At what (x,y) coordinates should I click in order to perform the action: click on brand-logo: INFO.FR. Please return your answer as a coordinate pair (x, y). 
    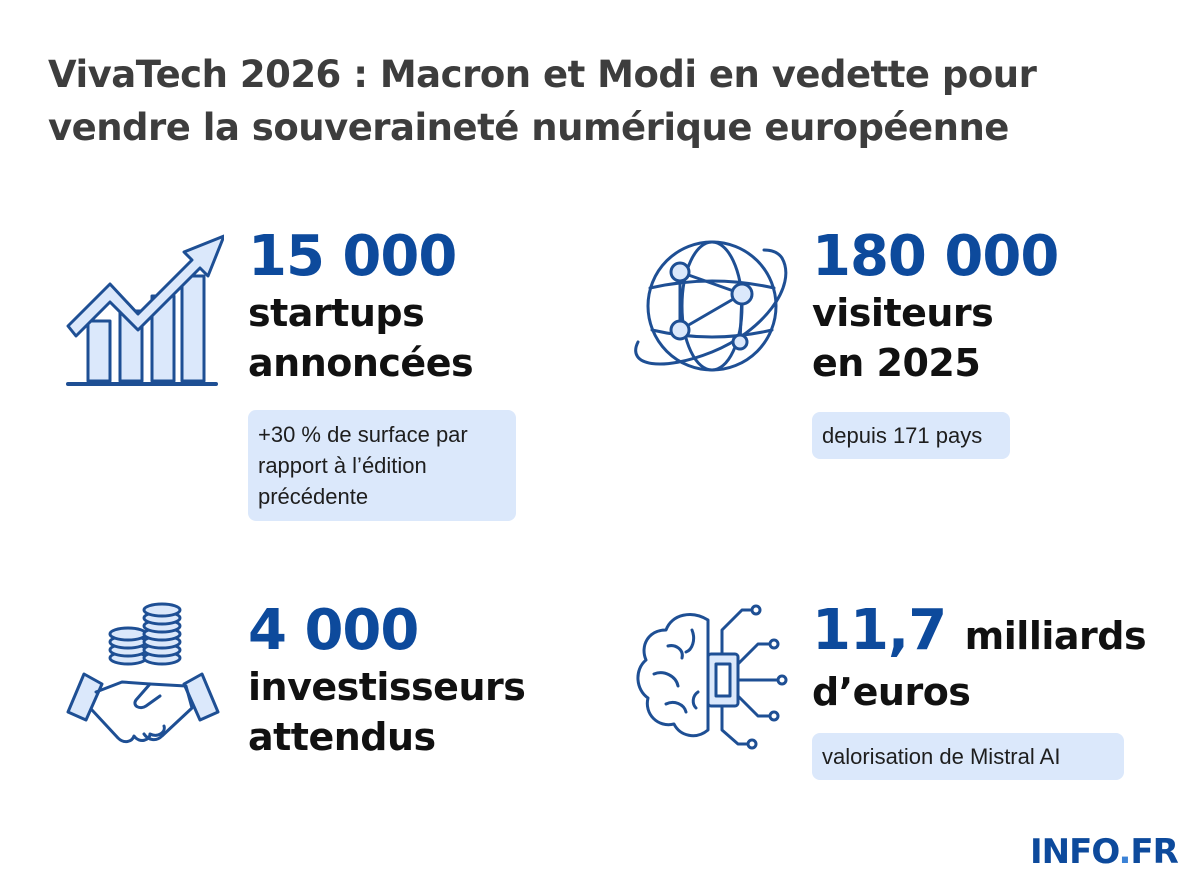
    Looking at the image, I should click on (1104, 852).